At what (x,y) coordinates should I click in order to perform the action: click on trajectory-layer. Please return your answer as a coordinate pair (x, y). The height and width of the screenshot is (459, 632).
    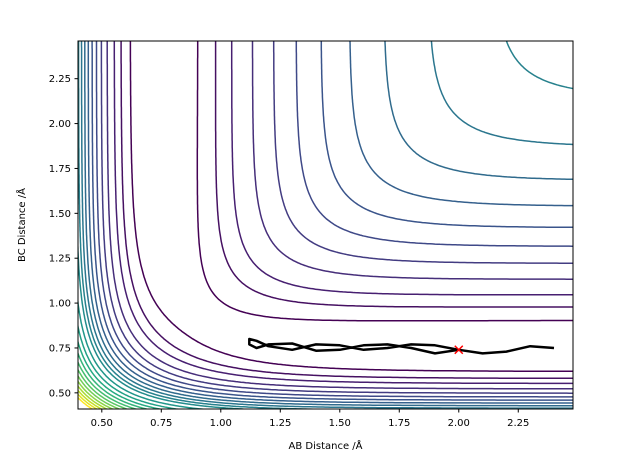
    Looking at the image, I should click on (401, 346).